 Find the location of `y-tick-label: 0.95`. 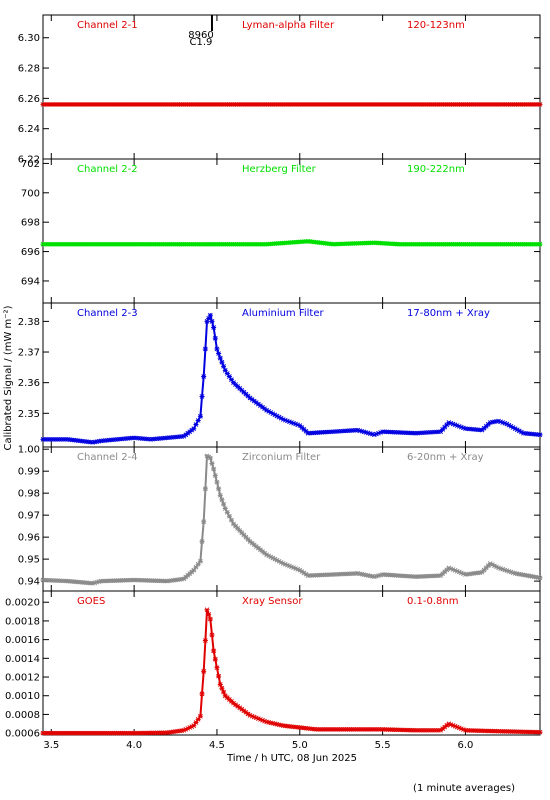

y-tick-label: 0.95 is located at coordinates (29, 560).